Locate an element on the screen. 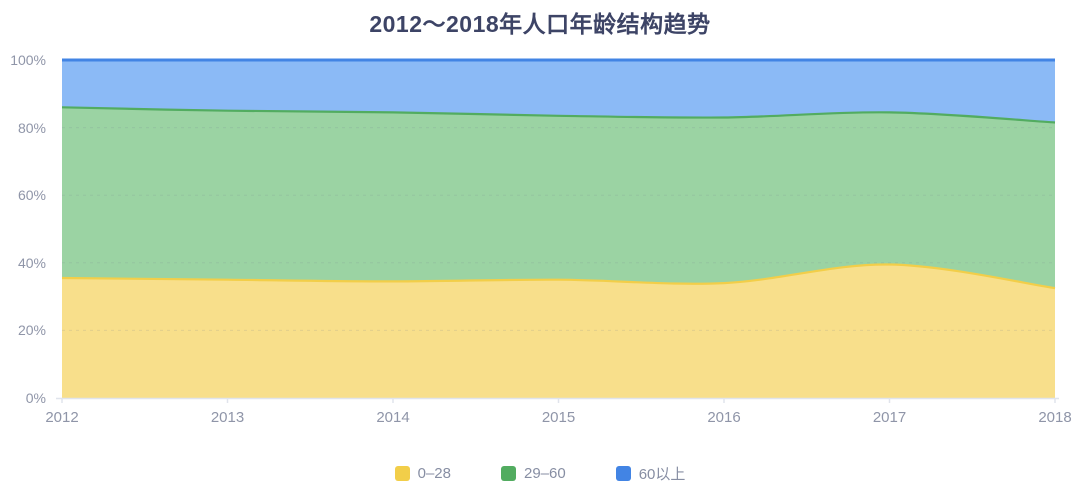 This screenshot has width=1080, height=492. x-axis-label: 2016 is located at coordinates (724, 417).